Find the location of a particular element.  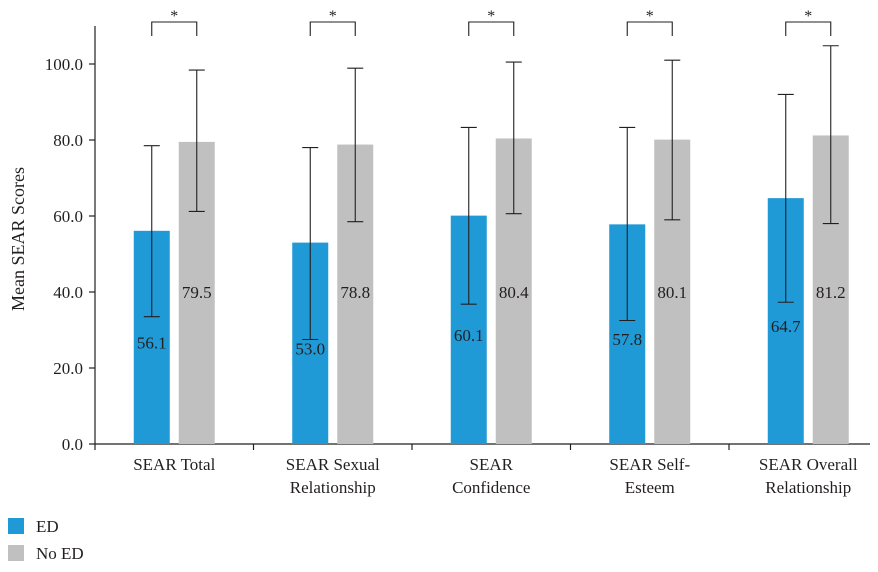

legend-label-ed: ED is located at coordinates (47, 526).